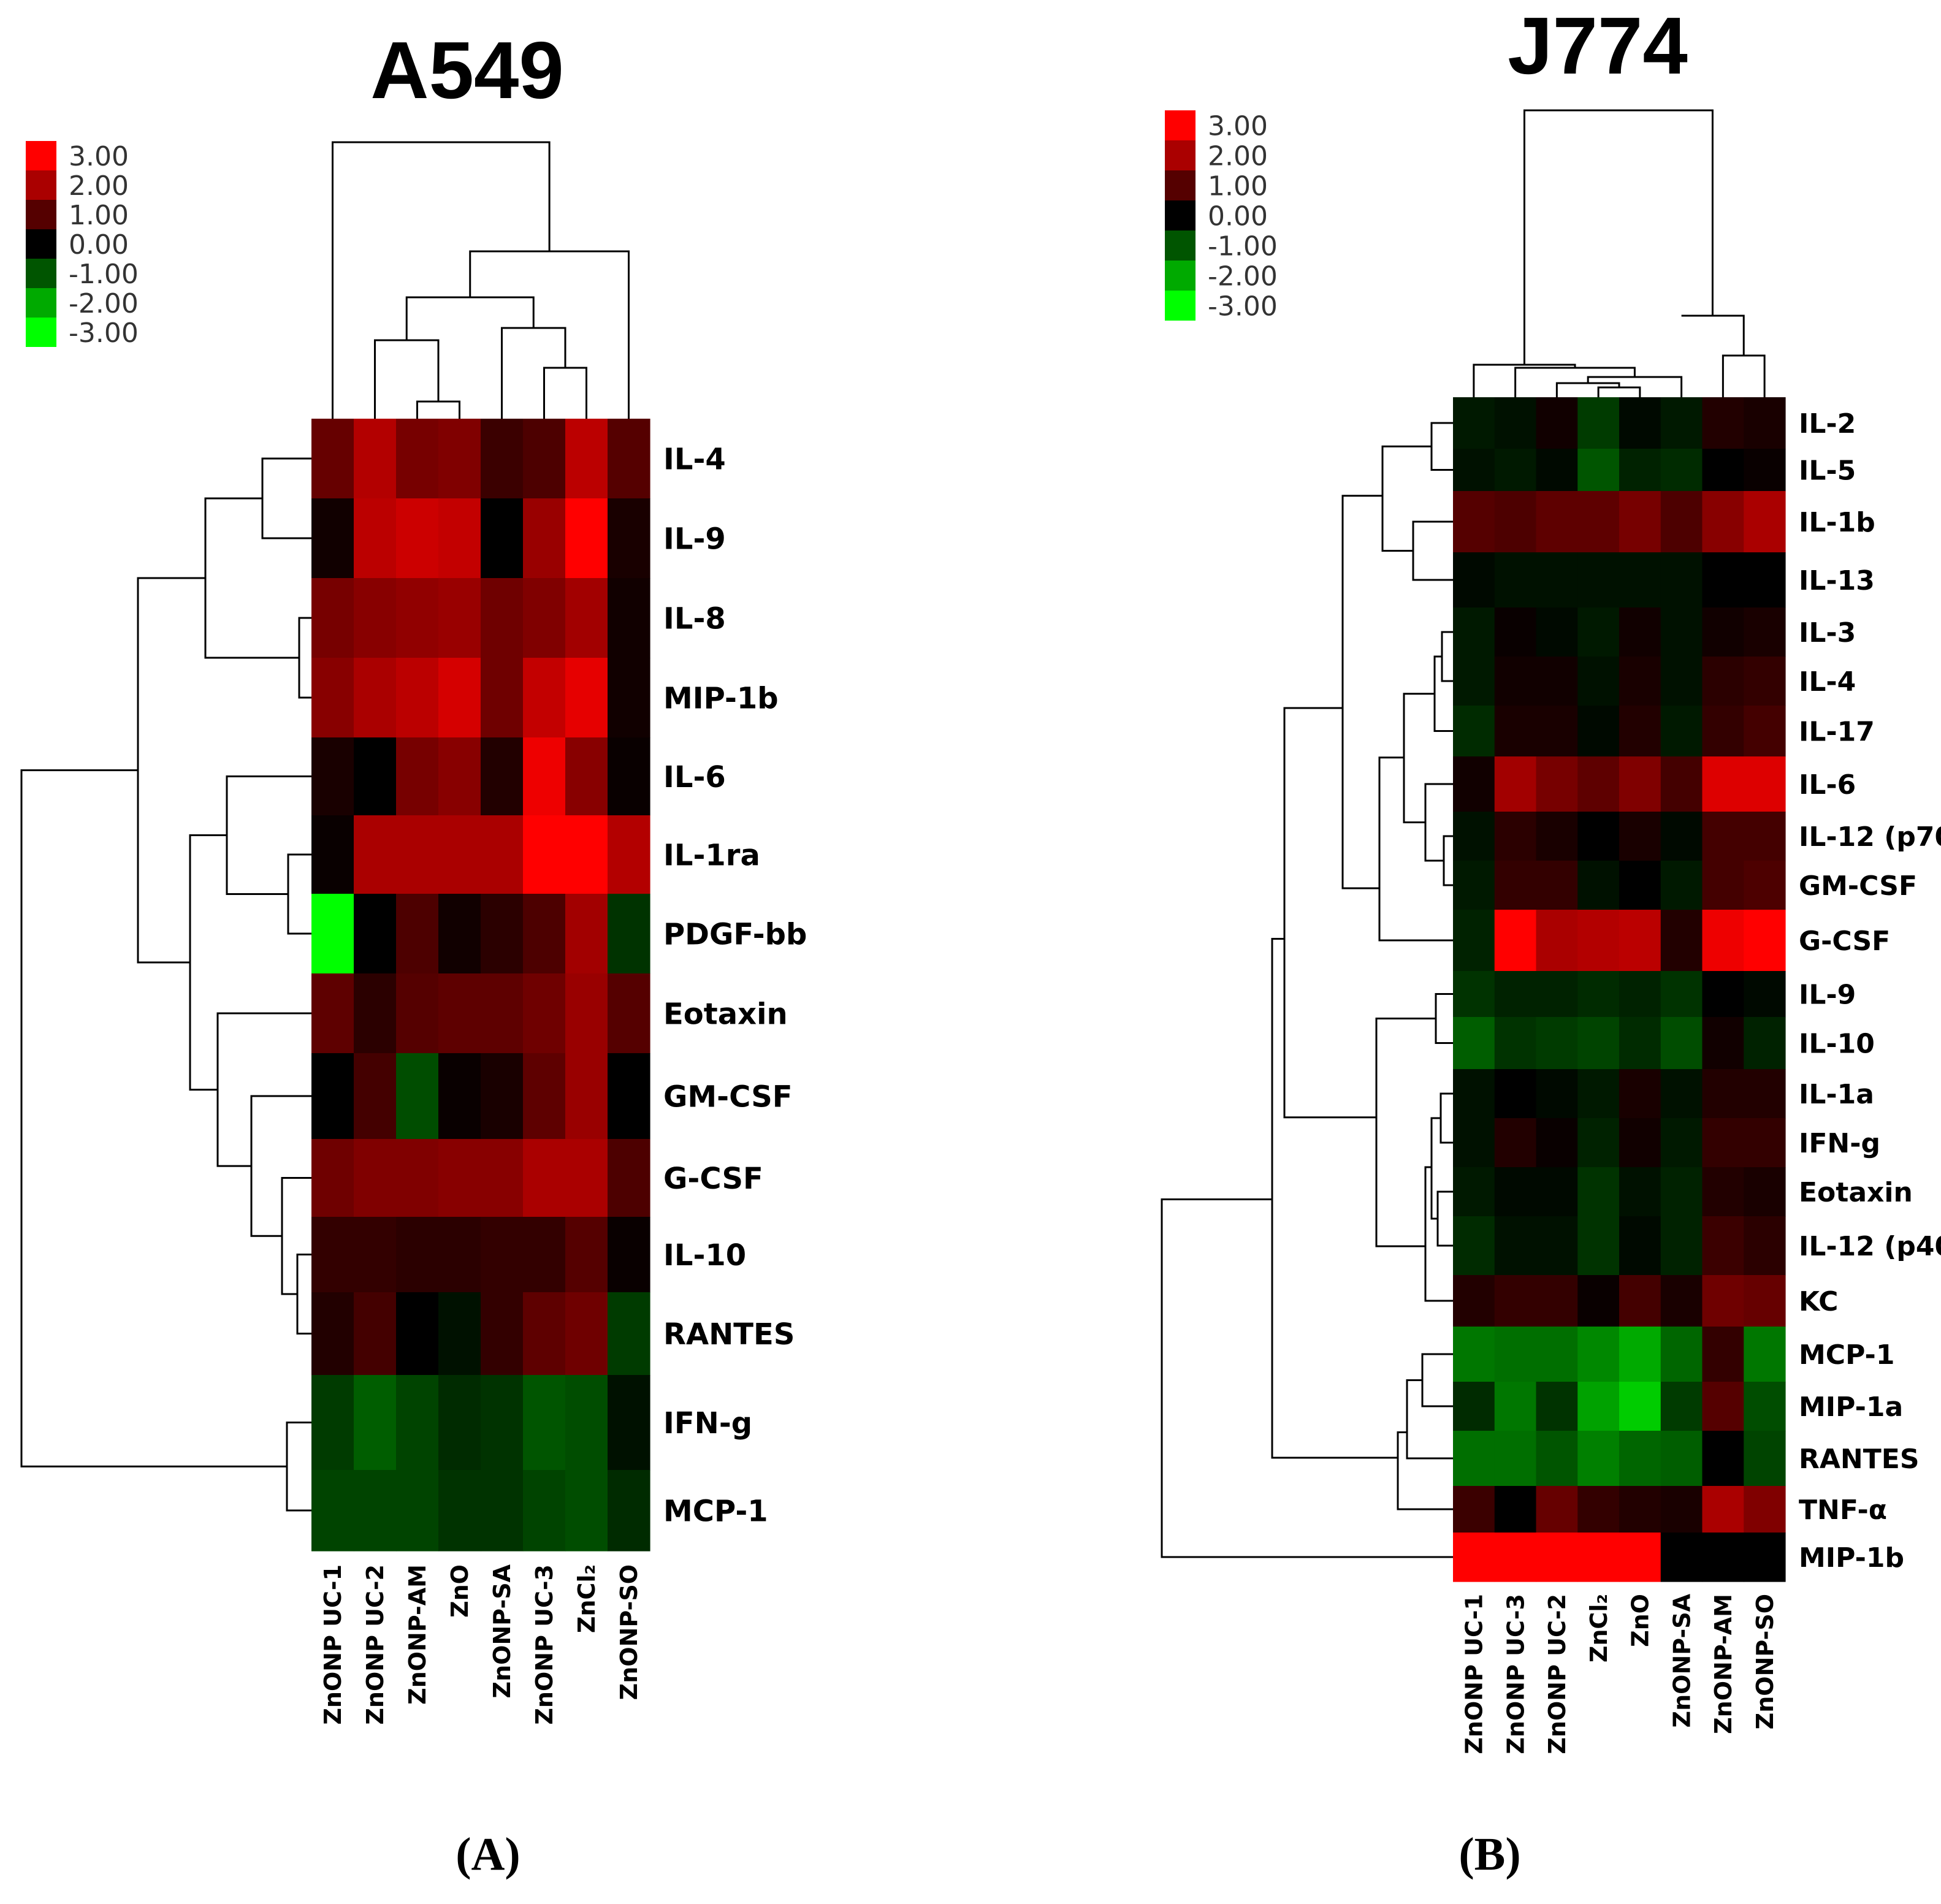 Image resolution: width=1941 pixels, height=1904 pixels. Describe the element at coordinates (1243, 276) in the screenshot. I see `legend-value: -2.00` at that location.